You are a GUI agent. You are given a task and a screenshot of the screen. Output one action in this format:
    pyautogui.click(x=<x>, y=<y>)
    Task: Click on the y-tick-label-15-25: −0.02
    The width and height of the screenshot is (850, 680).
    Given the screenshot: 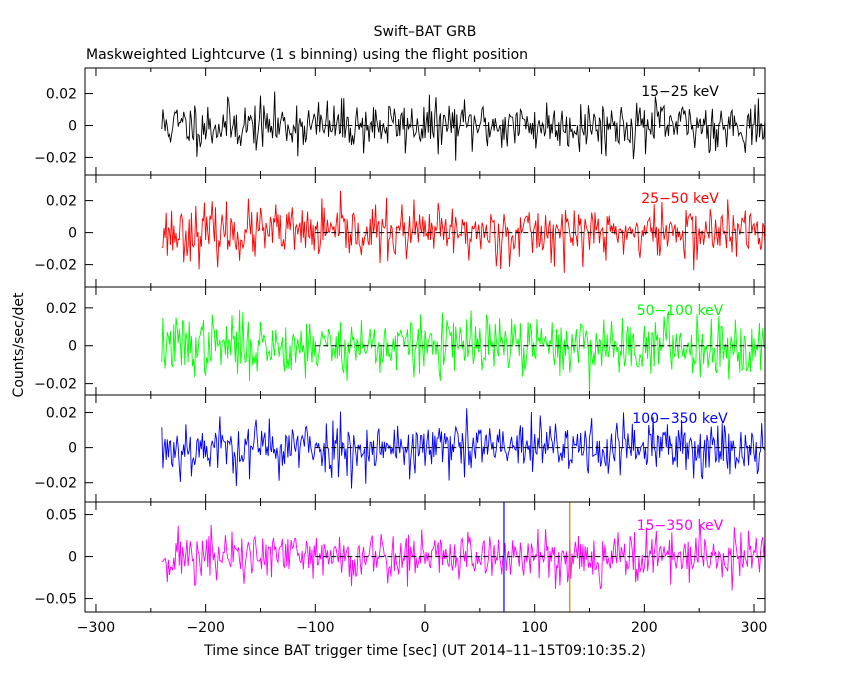 What is the action you would take?
    pyautogui.click(x=55, y=158)
    